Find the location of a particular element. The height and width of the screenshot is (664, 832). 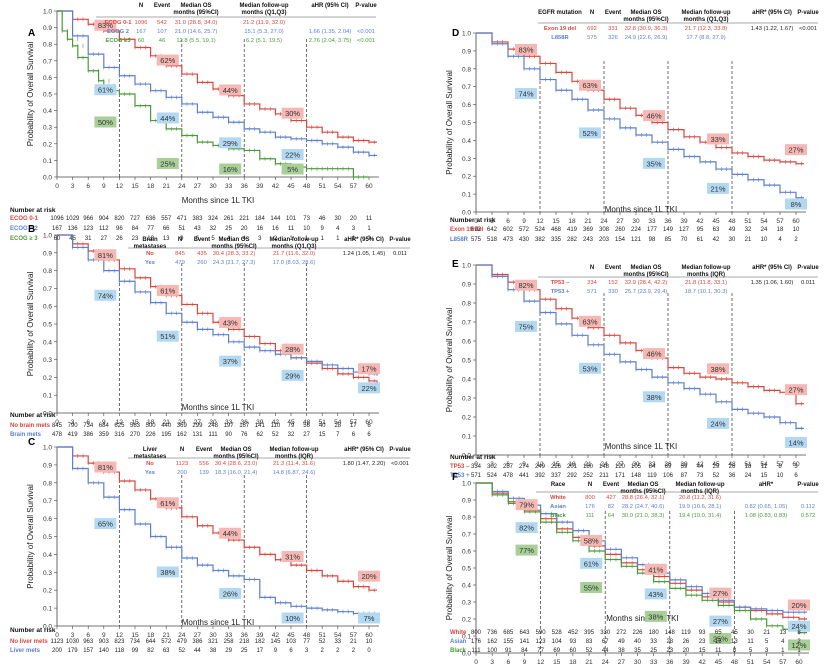

risk-value: 28 is located at coordinates (669, 642).